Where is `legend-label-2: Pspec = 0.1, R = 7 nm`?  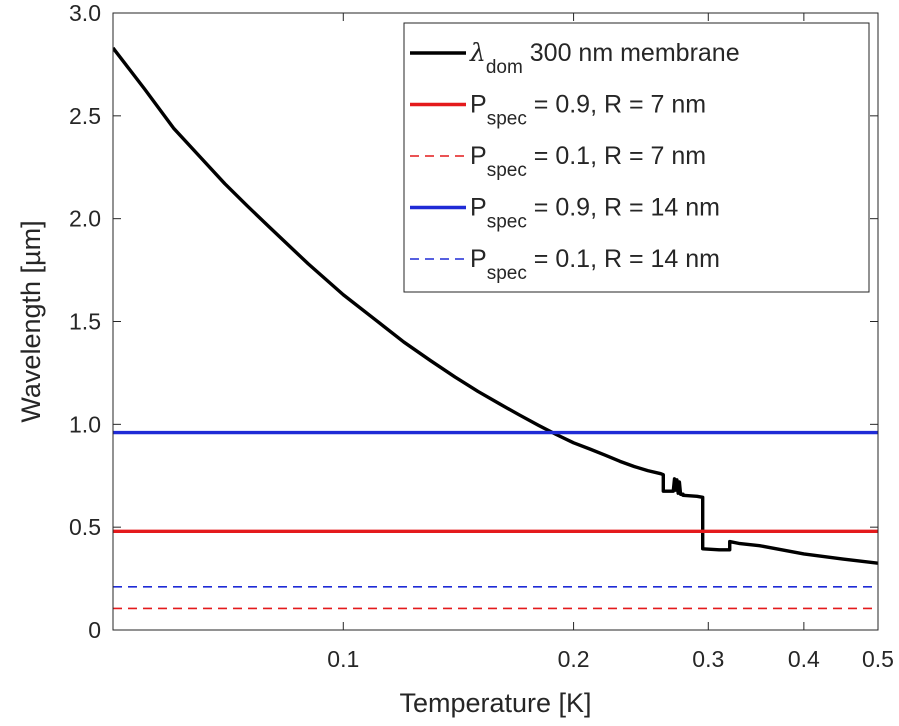 legend-label-2: Pspec = 0.1, R = 7 nm is located at coordinates (588, 161).